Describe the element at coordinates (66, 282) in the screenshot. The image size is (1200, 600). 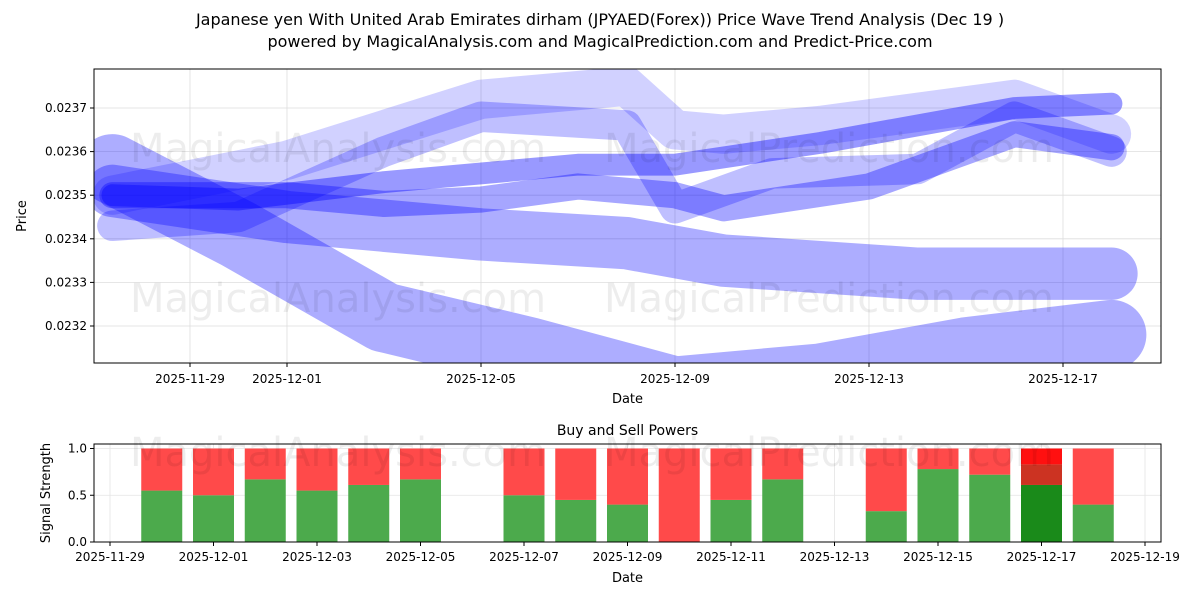
I see `y-tick-label: 0.0233` at that location.